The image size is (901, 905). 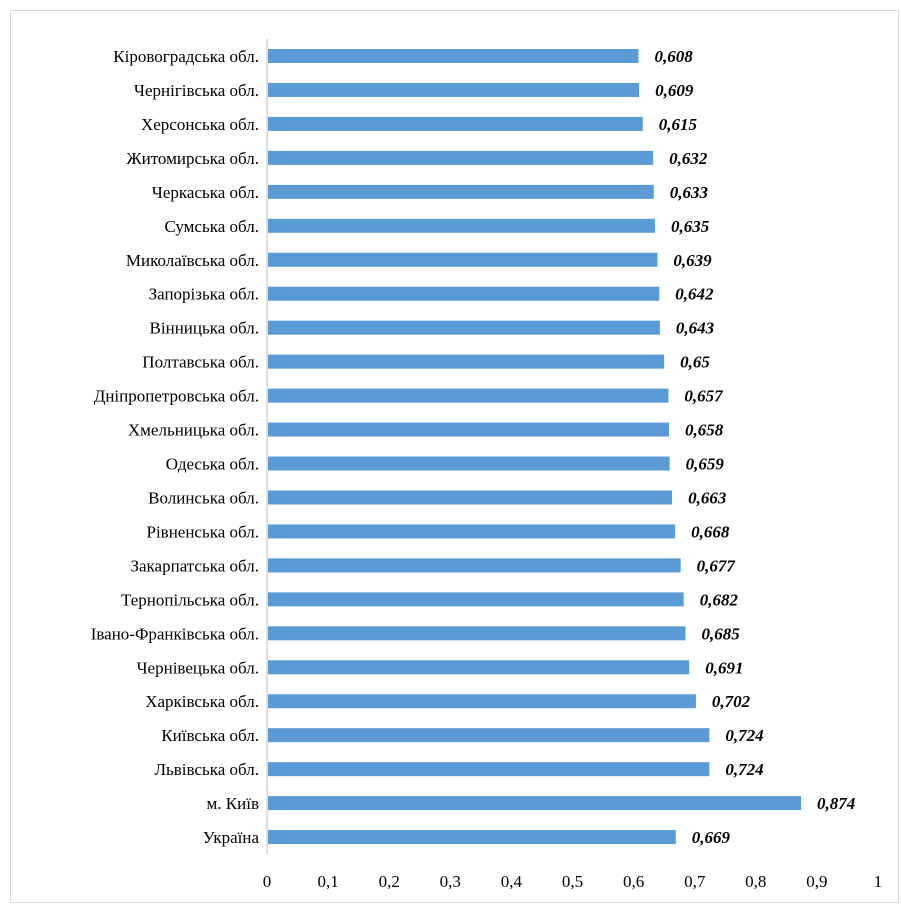 I want to click on value-label: 0,609, so click(x=674, y=90).